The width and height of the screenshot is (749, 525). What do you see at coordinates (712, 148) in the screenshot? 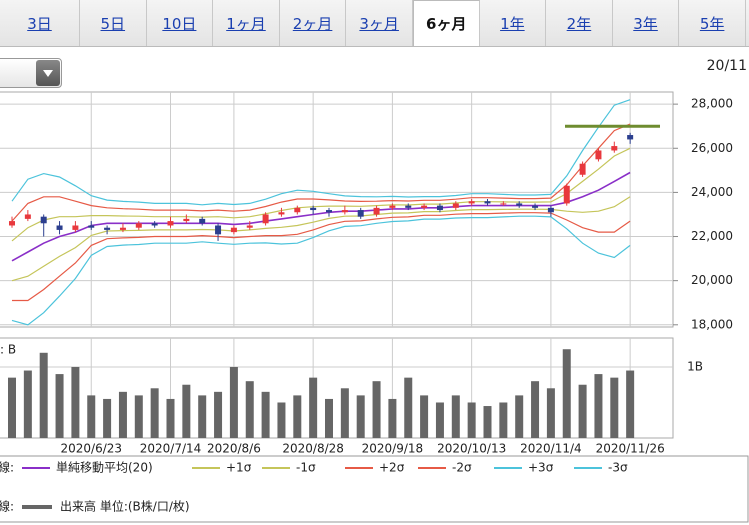
I see `y-tick-label: 26,000` at bounding box center [712, 148].